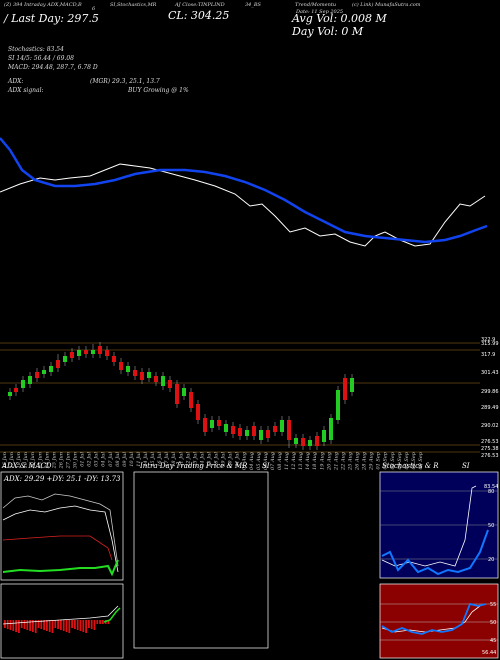  Describe the element at coordinates (287, 461) in the screenshot. I see `date-label: 11 Aug` at that location.